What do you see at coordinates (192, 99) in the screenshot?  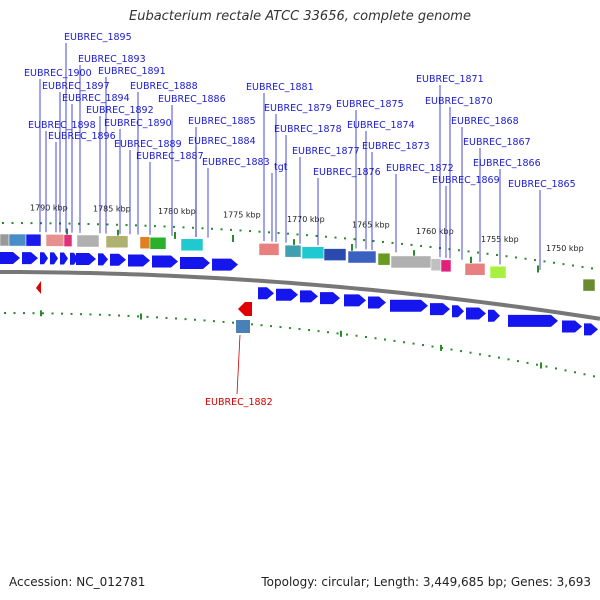 I see `gene-label: EUBREC_1886` at bounding box center [192, 99].